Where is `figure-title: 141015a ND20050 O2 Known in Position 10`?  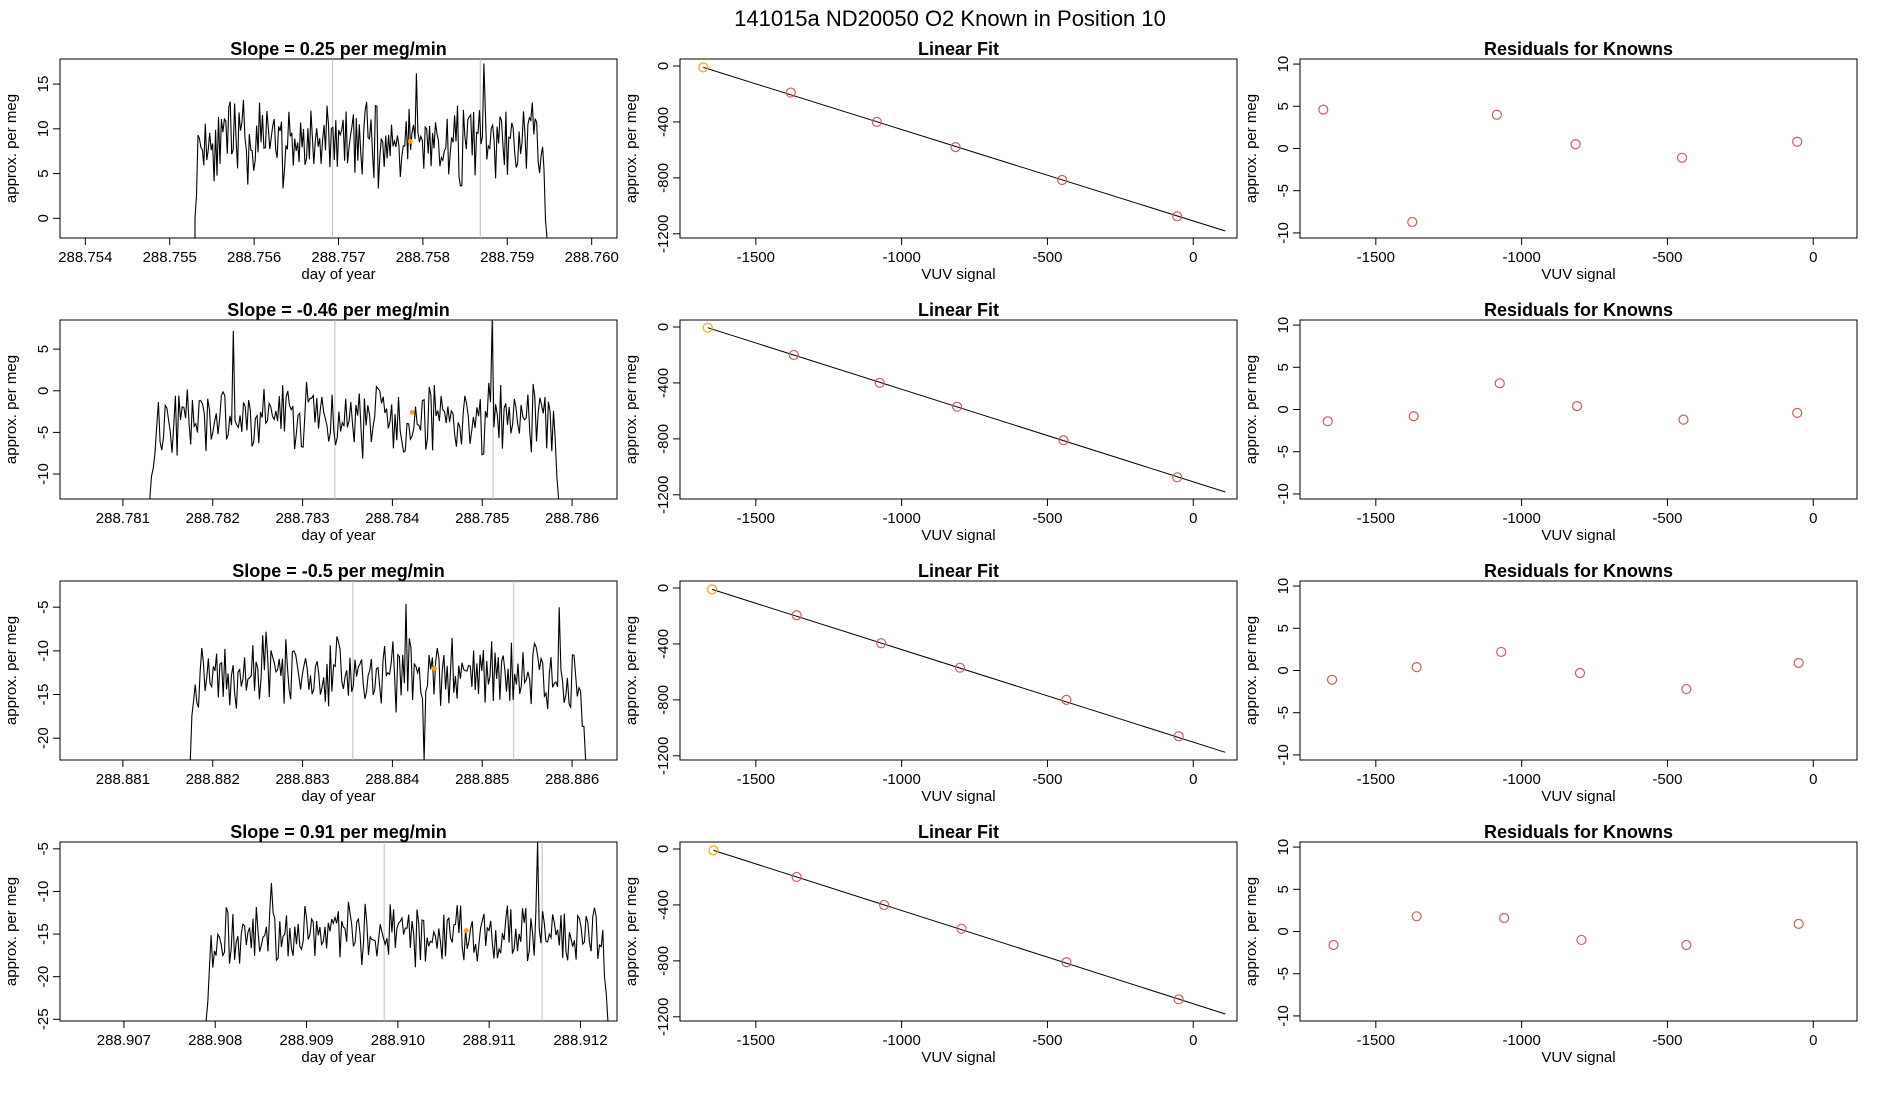
figure-title: 141015a ND20050 O2 Known in Position 10 is located at coordinates (950, 18).